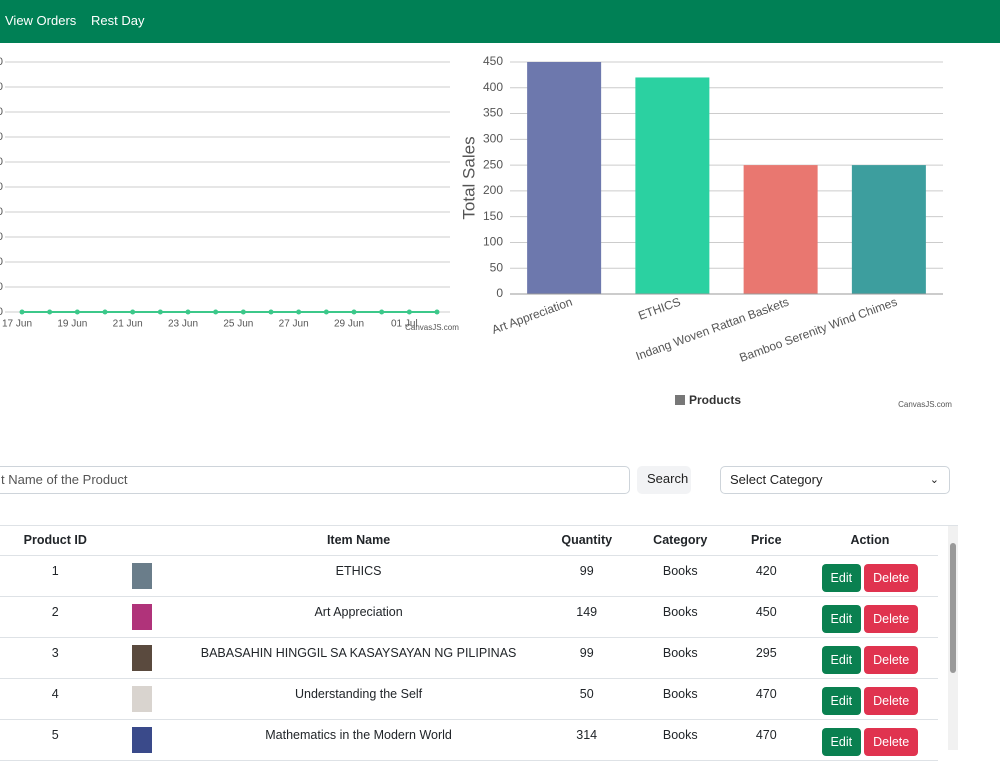 This screenshot has width=1000, height=761. Describe the element at coordinates (358, 740) in the screenshot. I see `table-cell: Mathematics in the Modern World` at that location.